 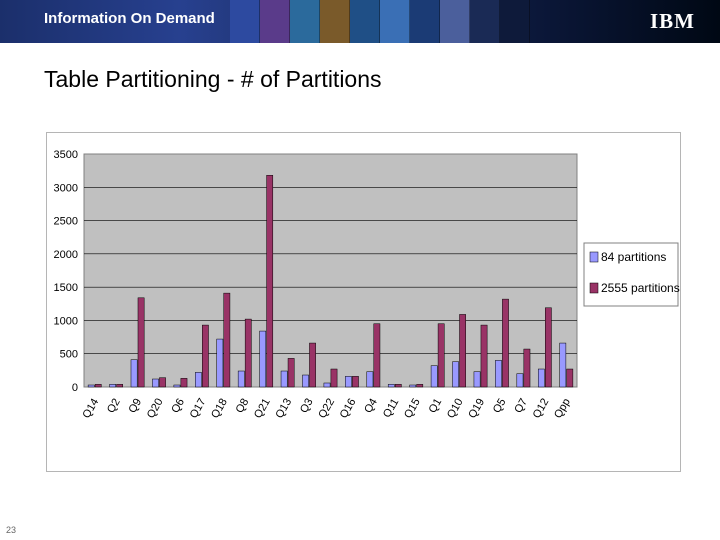 What do you see at coordinates (66, 255) in the screenshot?
I see `y-tick-label: 2000` at bounding box center [66, 255].